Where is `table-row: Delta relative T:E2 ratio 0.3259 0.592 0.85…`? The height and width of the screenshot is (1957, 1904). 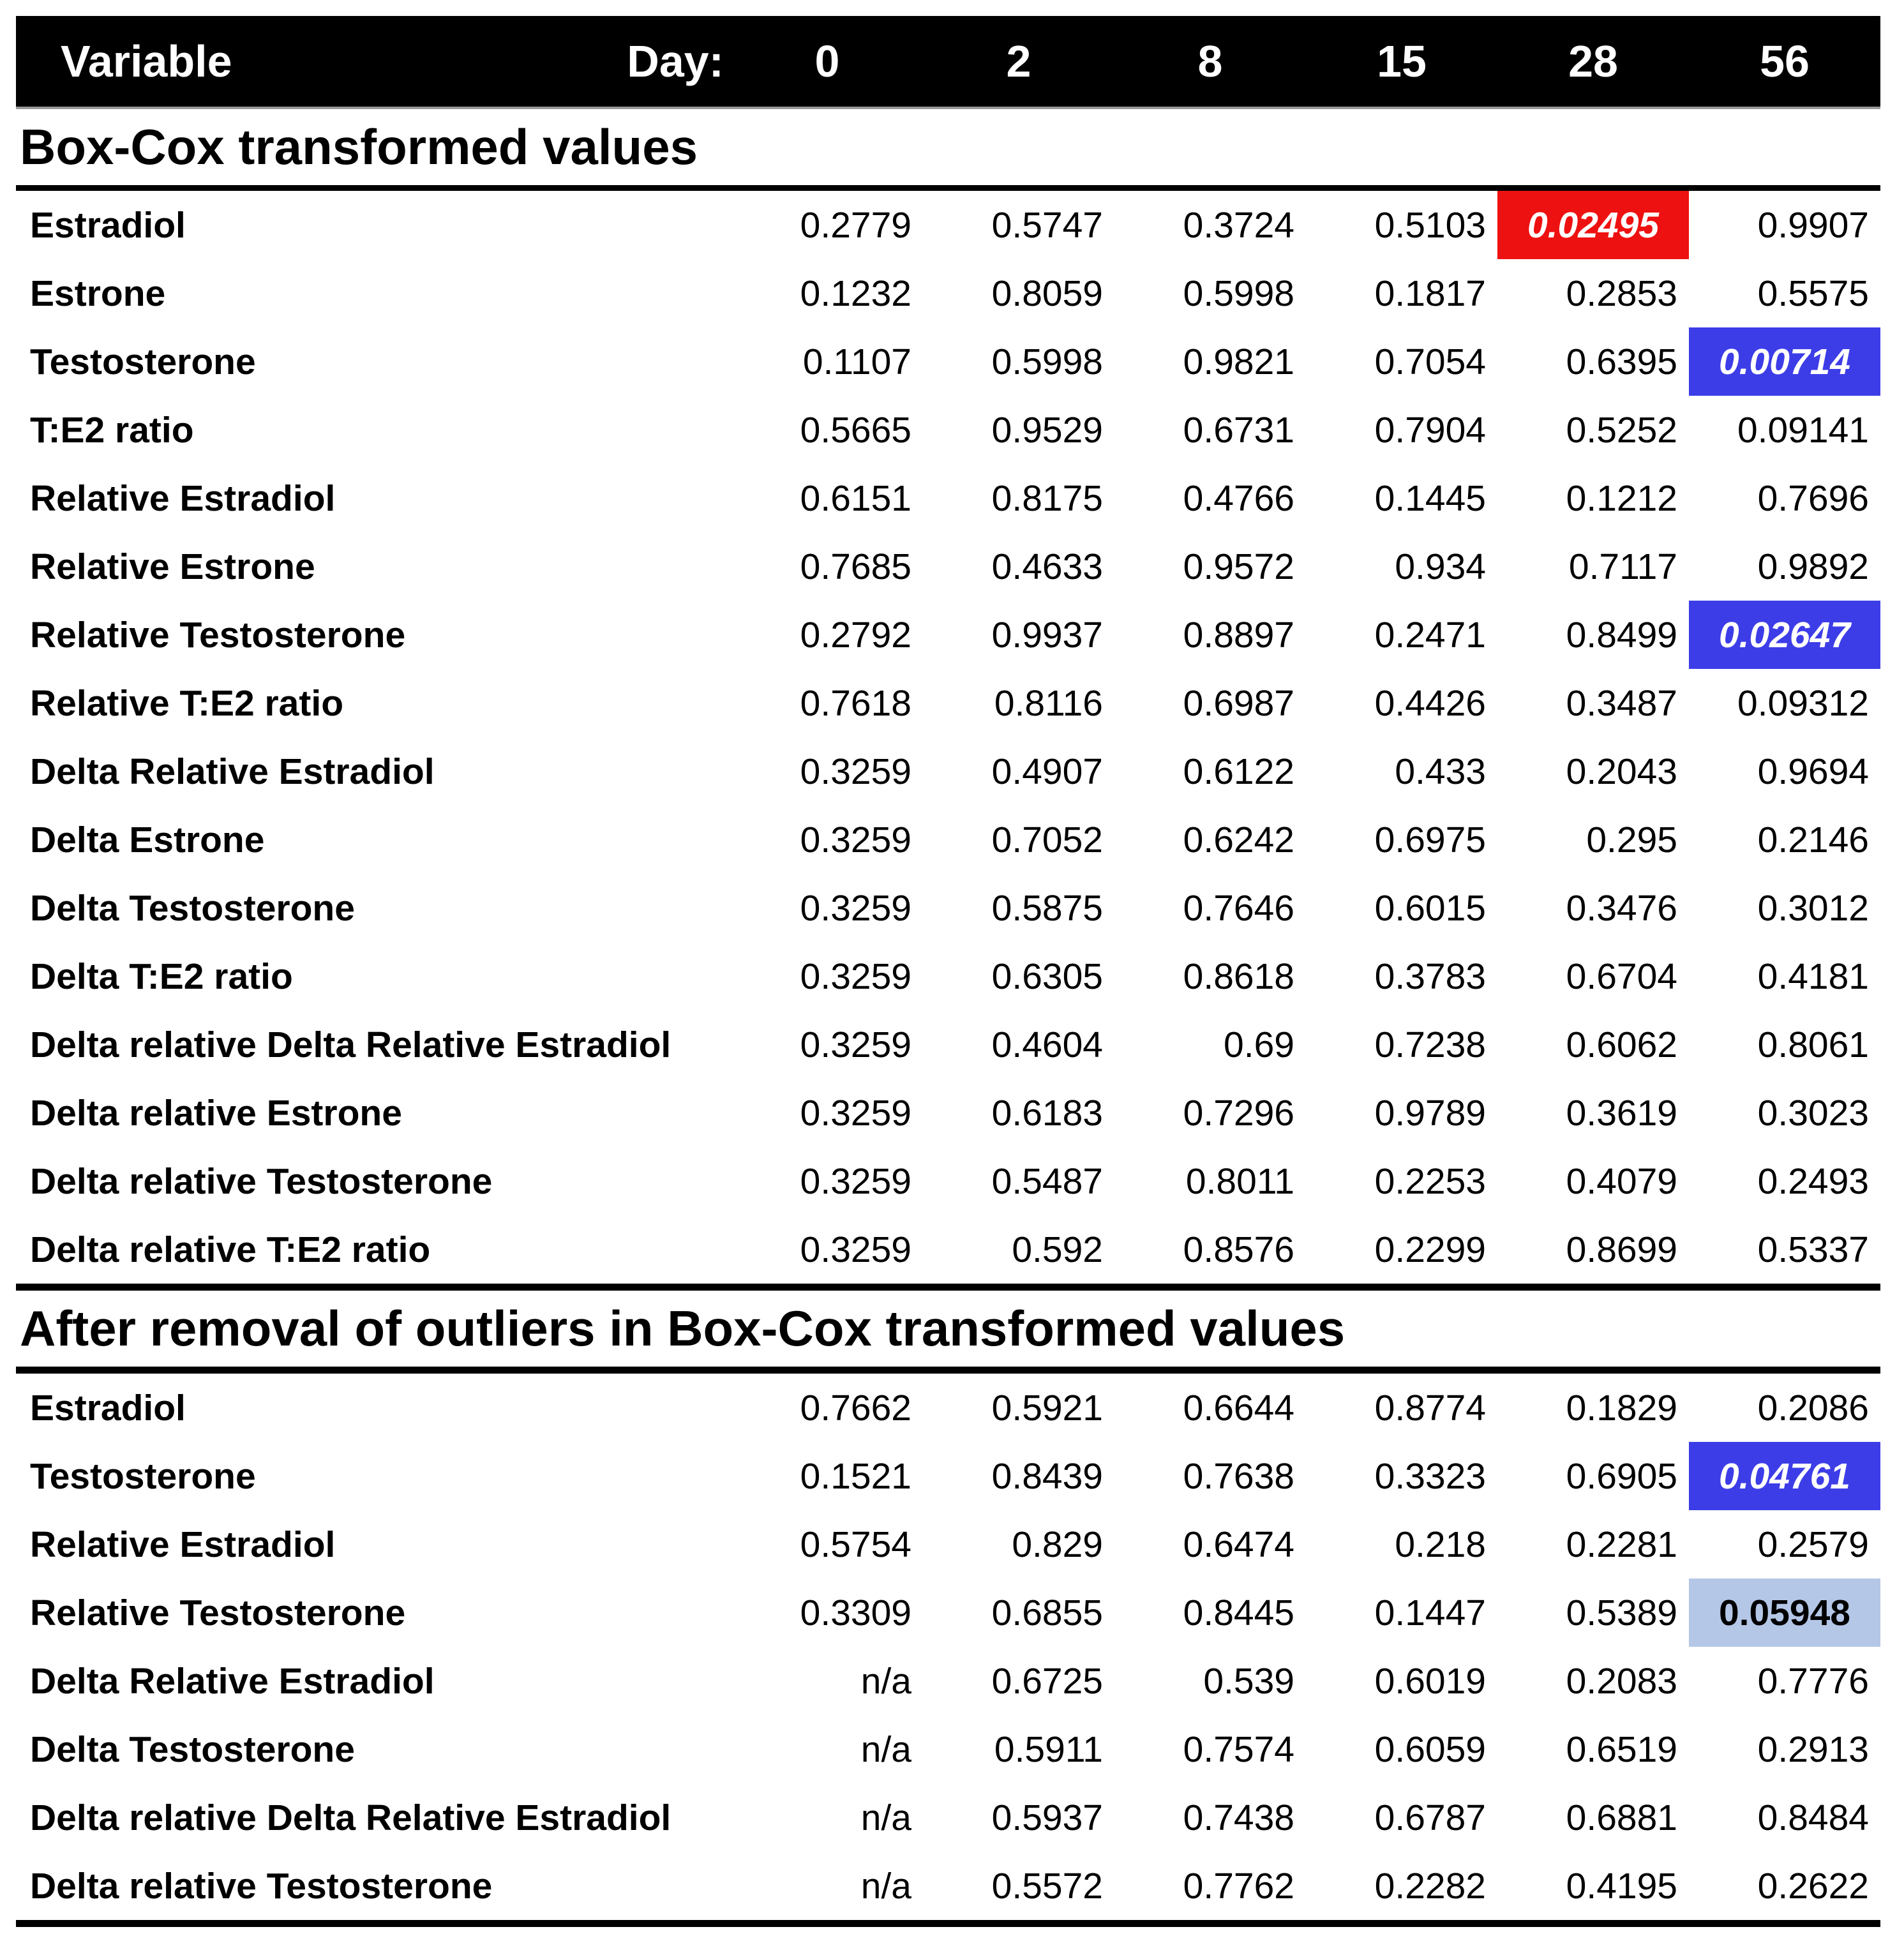
table-row: Delta relative T:E2 ratio 0.3259 0.592 0.85… is located at coordinates (948, 1249).